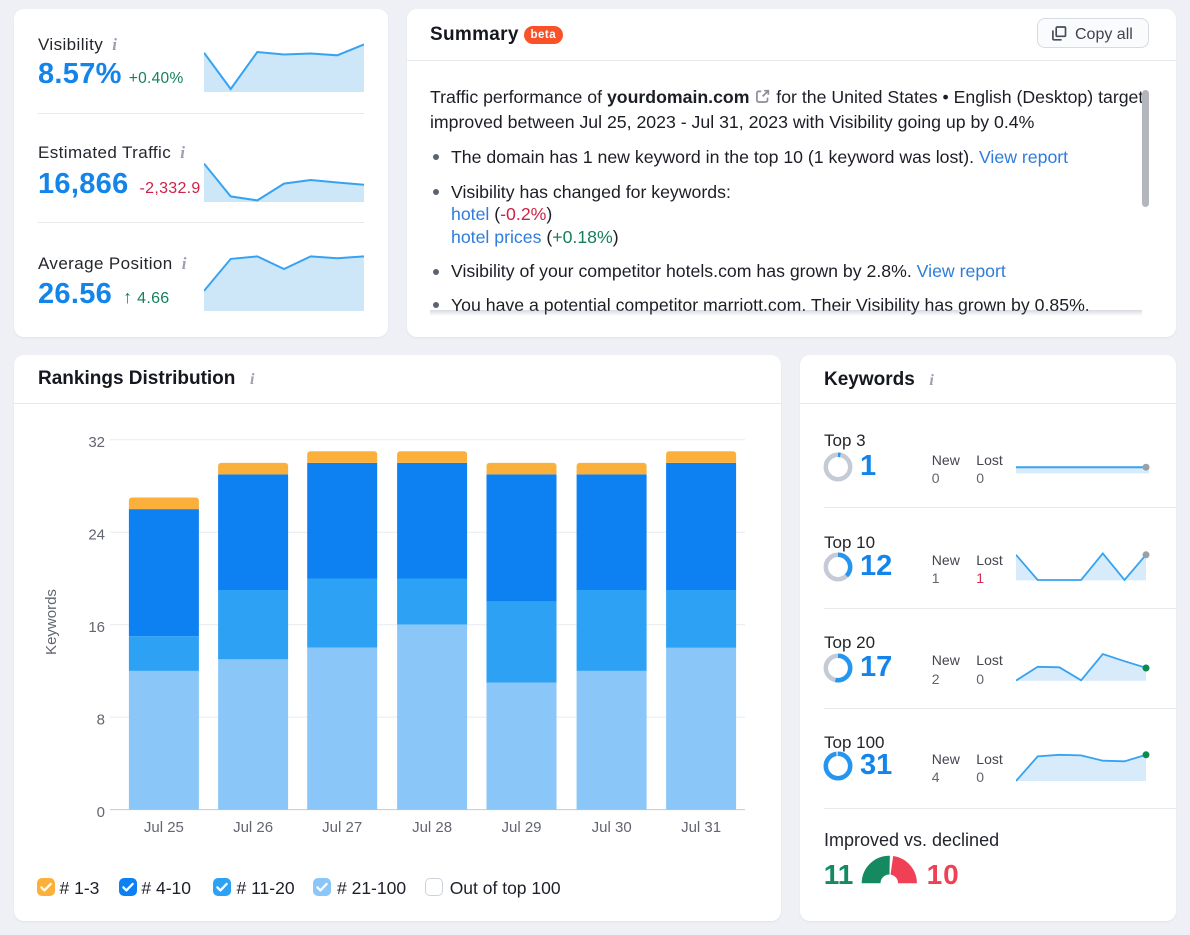 This screenshot has width=1190, height=935. Describe the element at coordinates (521, 827) in the screenshot. I see `svg-text: Jul 29` at that location.